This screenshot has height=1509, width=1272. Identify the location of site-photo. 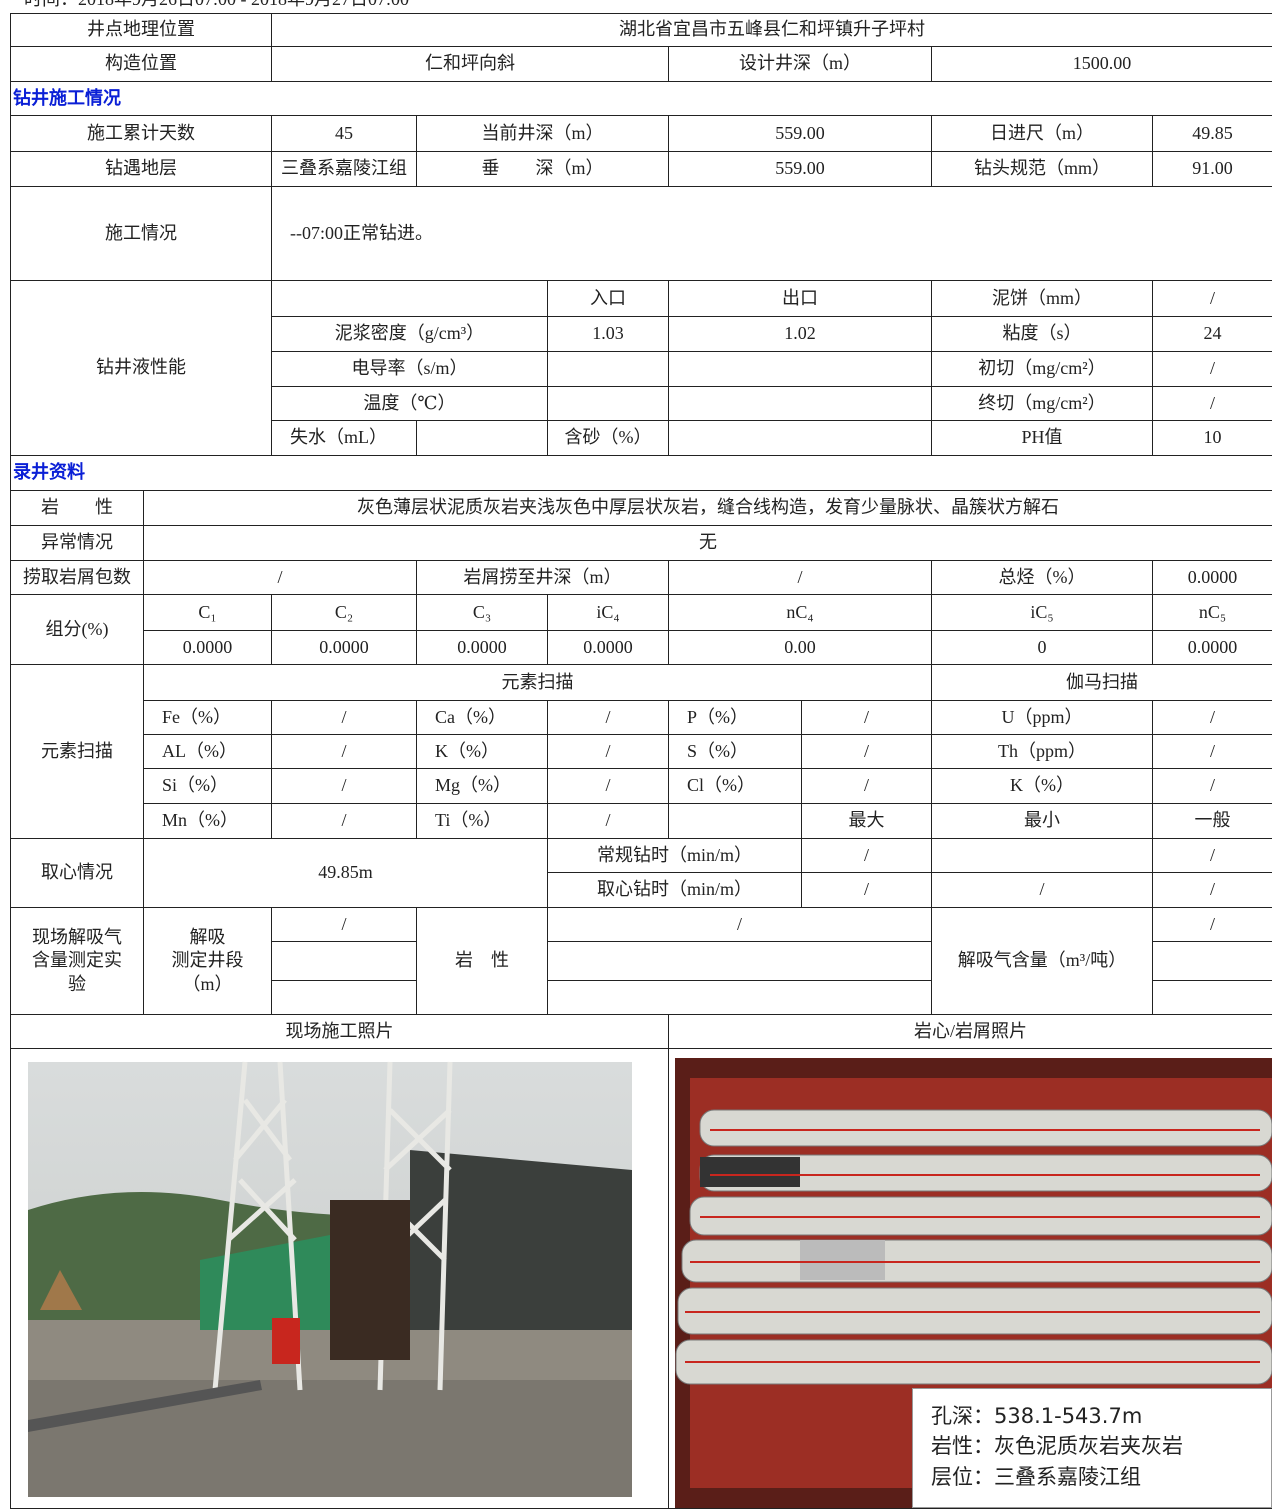
(330, 1279).